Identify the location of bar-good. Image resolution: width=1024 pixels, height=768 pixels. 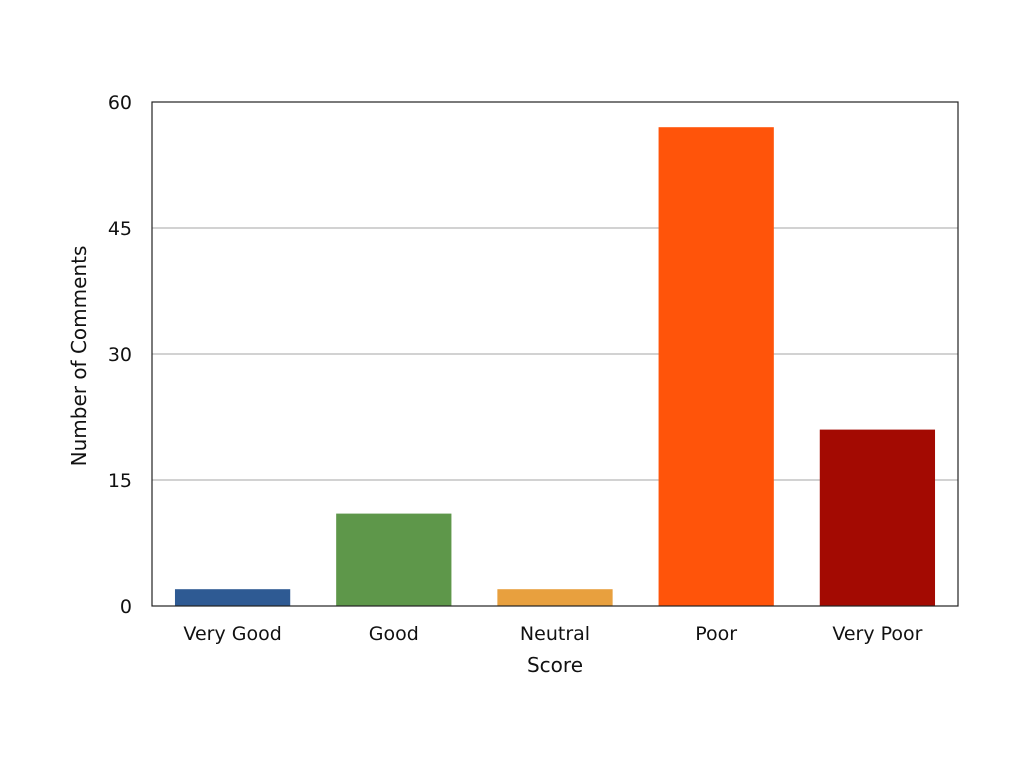
(394, 559).